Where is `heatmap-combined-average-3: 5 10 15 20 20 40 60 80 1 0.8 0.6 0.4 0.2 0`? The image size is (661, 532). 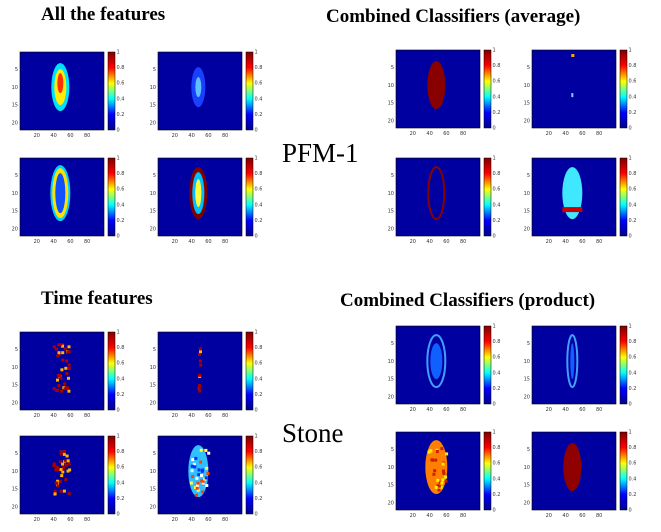 heatmap-combined-average-3: 5 10 15 20 20 40 60 80 1 0.8 0.6 0.4 0.2 0 is located at coordinates (441, 204).